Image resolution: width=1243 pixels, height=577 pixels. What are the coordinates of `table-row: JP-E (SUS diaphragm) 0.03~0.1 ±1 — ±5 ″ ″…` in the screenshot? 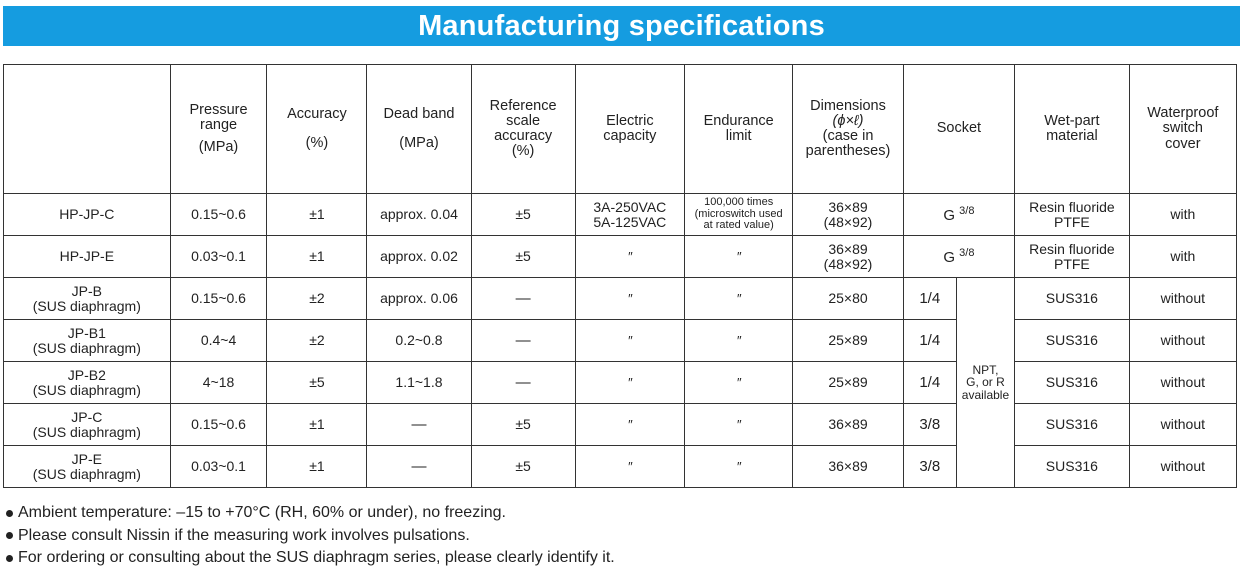 It's located at (620, 466).